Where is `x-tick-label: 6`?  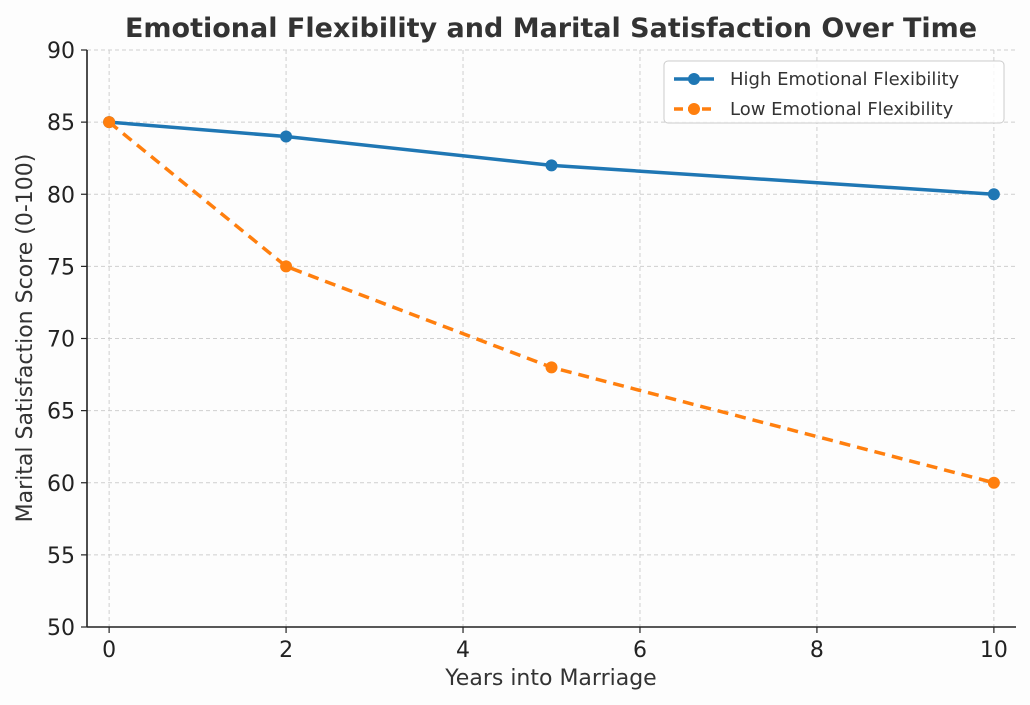 x-tick-label: 6 is located at coordinates (640, 650).